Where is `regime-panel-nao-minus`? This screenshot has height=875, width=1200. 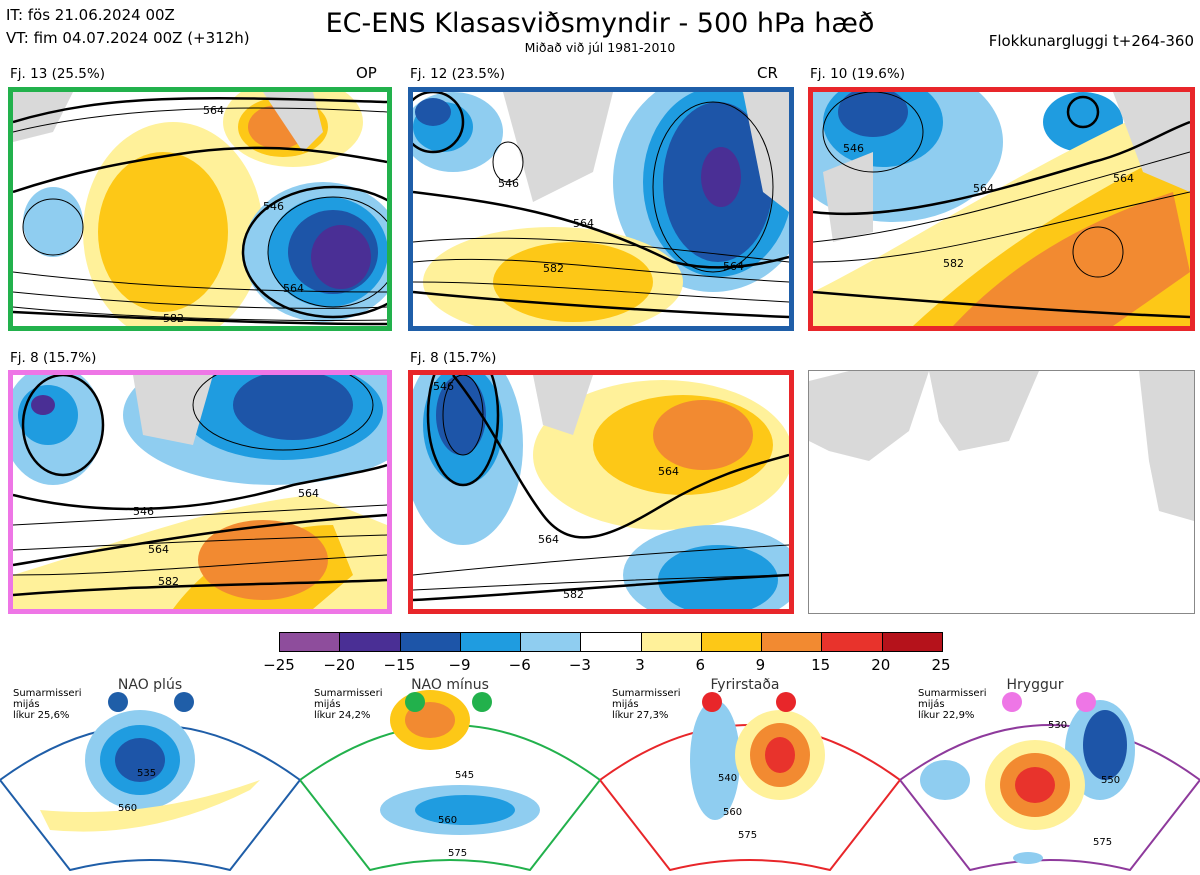
regime-panel-nao-minus is located at coordinates (450, 776).